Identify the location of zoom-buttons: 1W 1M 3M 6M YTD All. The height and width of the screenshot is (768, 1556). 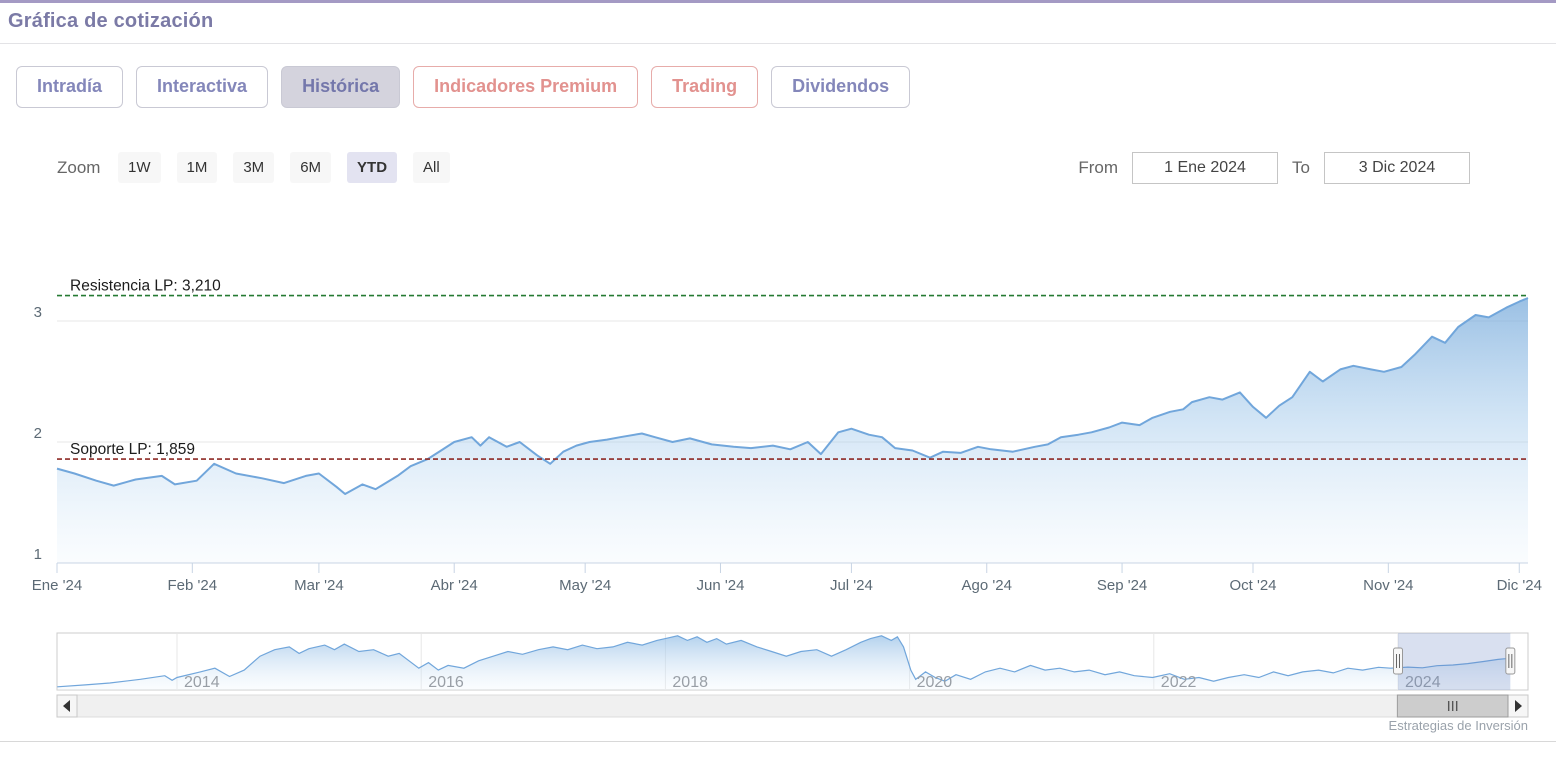
(284, 167).